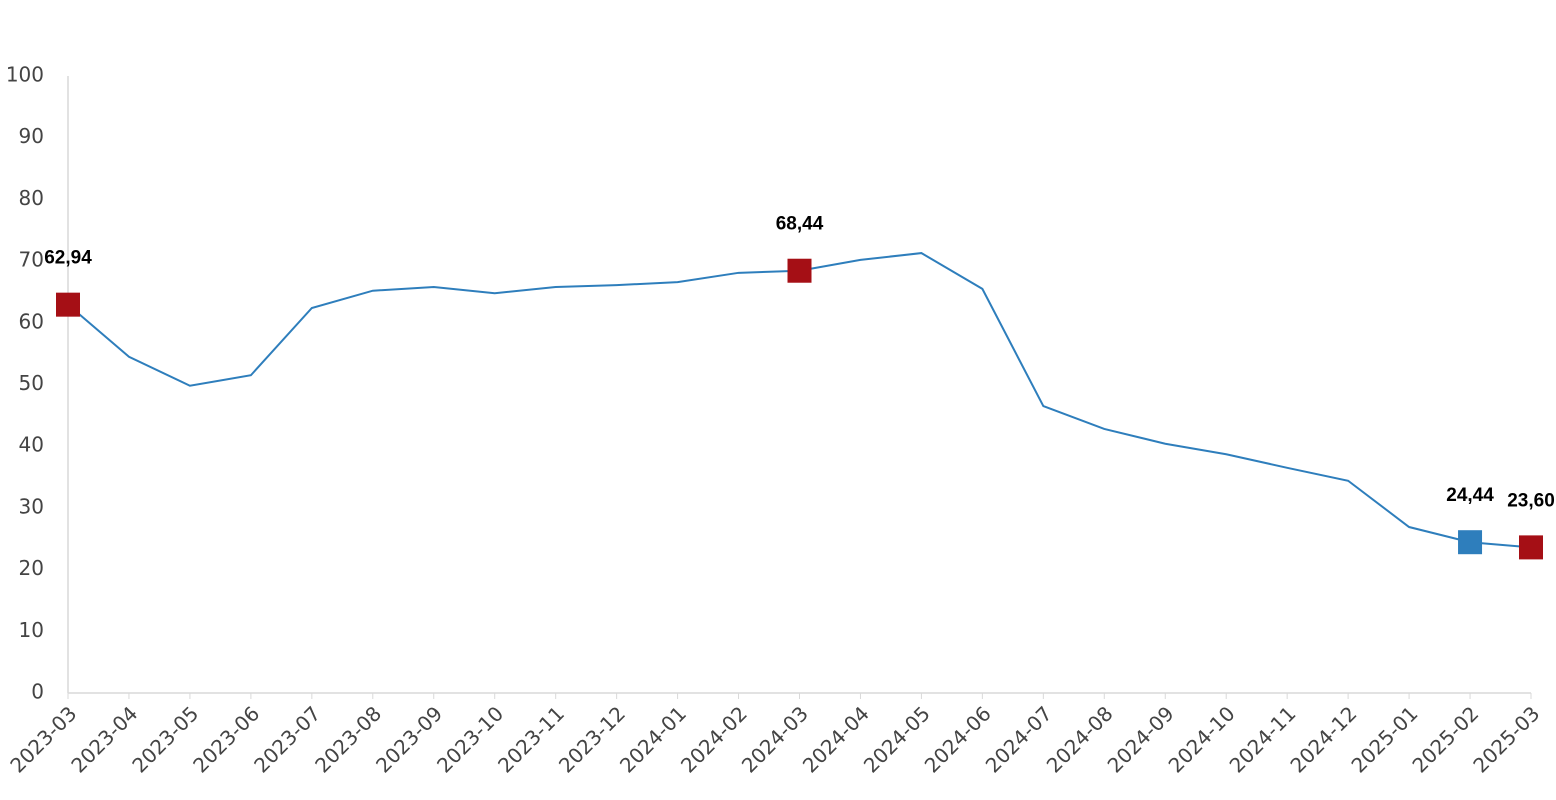 Image resolution: width=1556 pixels, height=800 pixels. What do you see at coordinates (31, 506) in the screenshot?
I see `y-tick-label: 30` at bounding box center [31, 506].